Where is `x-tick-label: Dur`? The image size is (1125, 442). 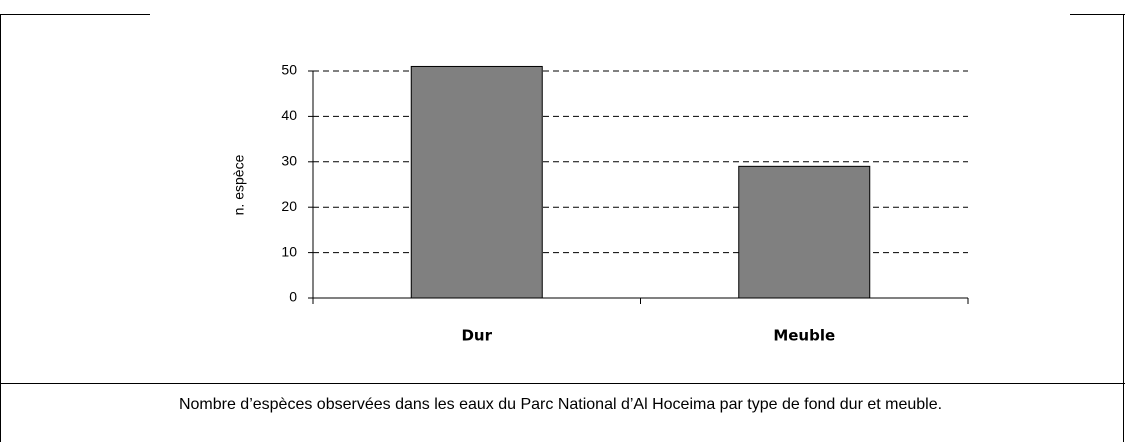 x-tick-label: Dur is located at coordinates (476, 336).